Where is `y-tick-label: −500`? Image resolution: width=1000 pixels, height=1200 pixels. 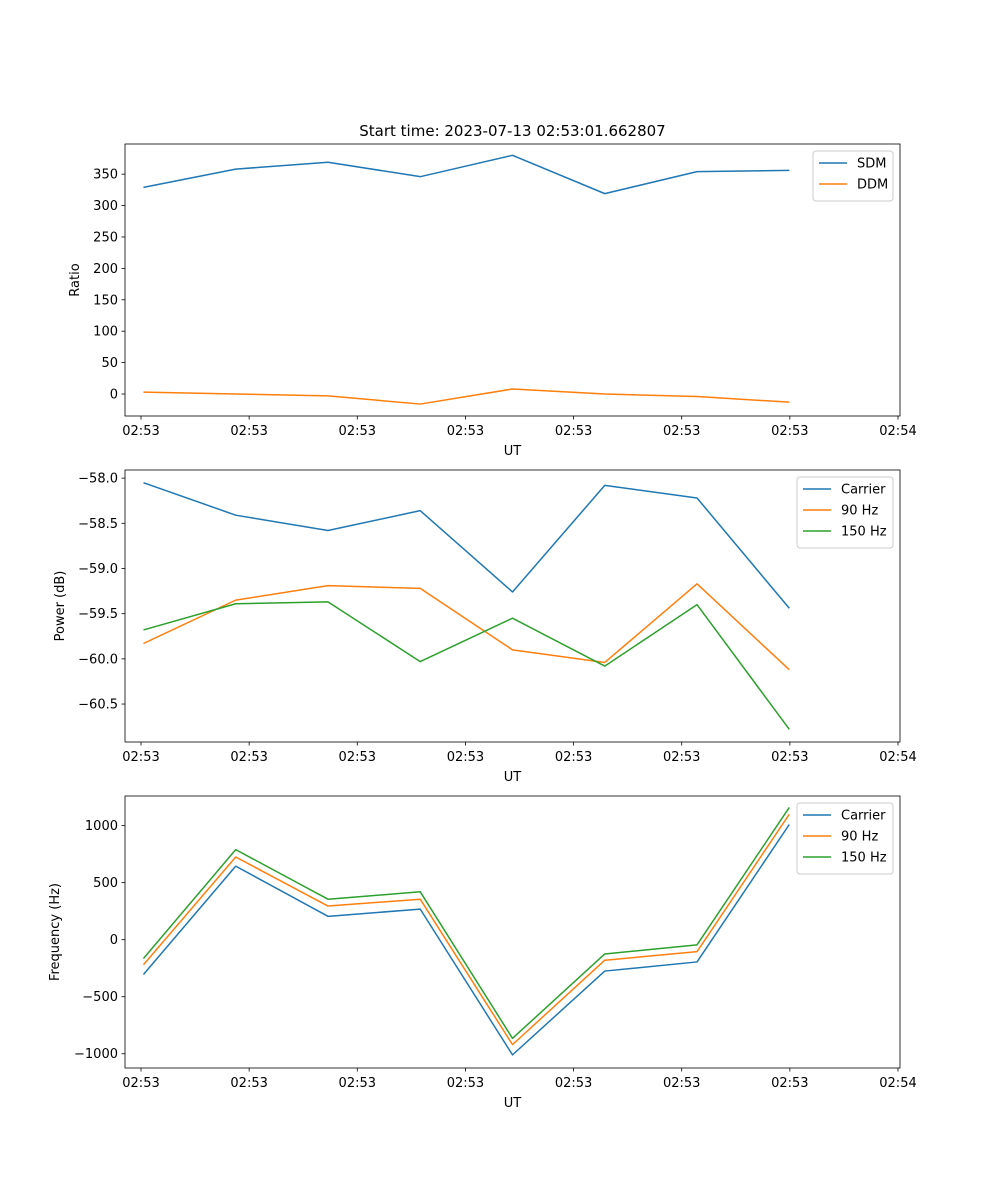
y-tick-label: −500 is located at coordinates (100, 997).